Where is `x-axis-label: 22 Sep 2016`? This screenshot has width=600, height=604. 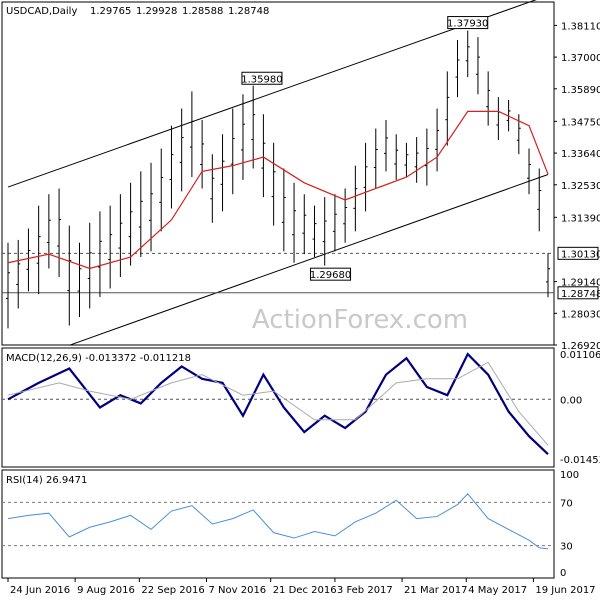
x-axis-label: 22 Sep 2016 is located at coordinates (172, 590).